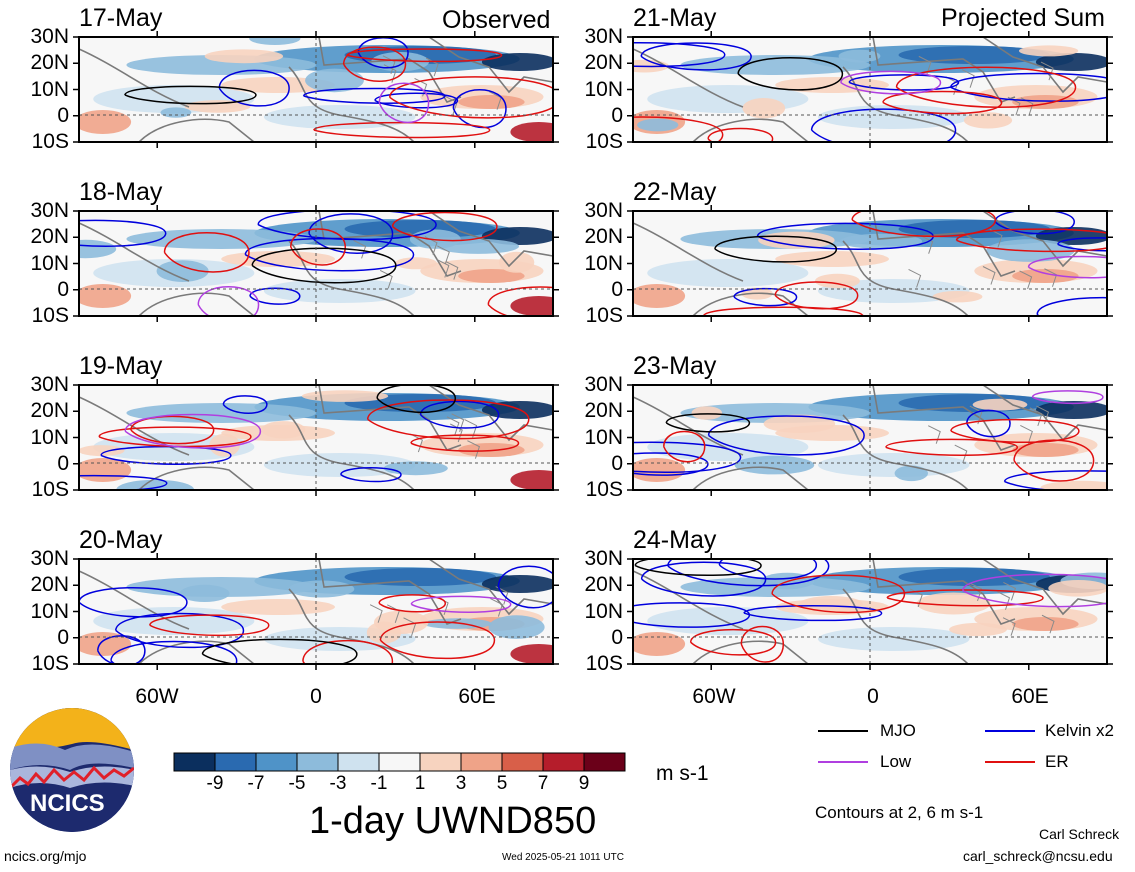 Image resolution: width=1135 pixels, height=872 pixels. I want to click on units-label: m s-1, so click(682, 773).